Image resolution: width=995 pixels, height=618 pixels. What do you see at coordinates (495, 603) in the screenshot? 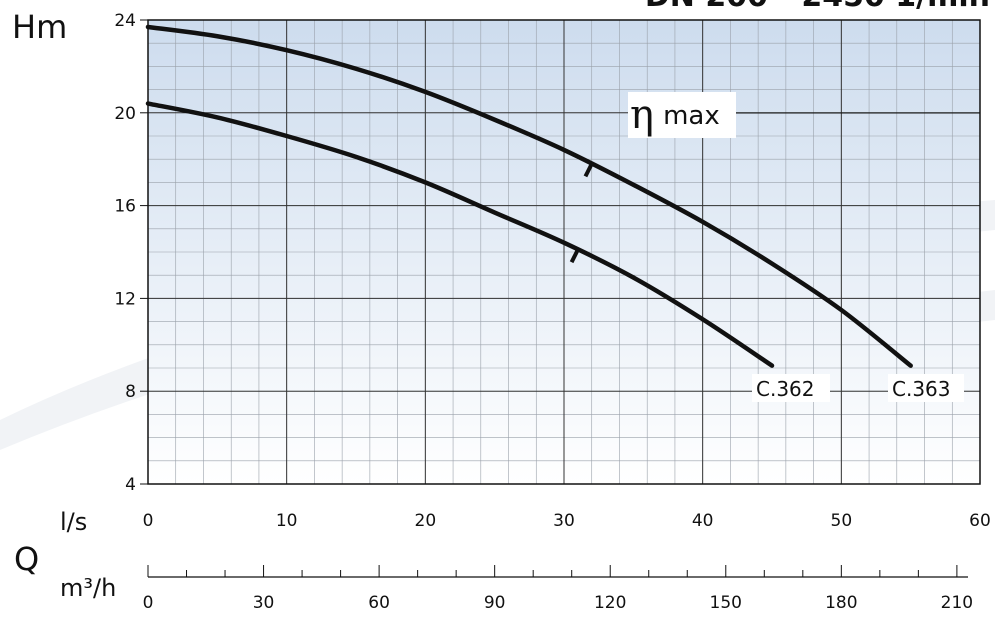
I see `secondary-tick-label: 90` at bounding box center [495, 603].